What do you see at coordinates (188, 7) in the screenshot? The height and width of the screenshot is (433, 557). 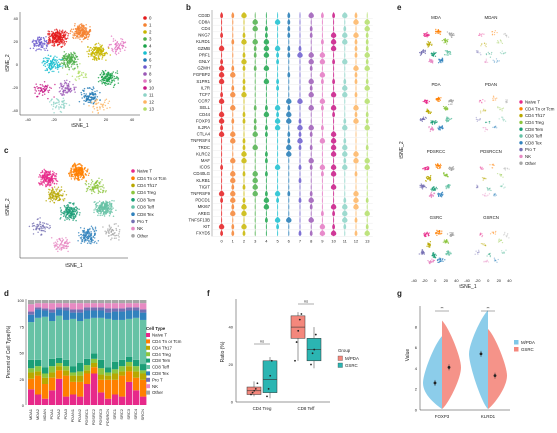 I see `panel-label-b: b` at bounding box center [188, 7].